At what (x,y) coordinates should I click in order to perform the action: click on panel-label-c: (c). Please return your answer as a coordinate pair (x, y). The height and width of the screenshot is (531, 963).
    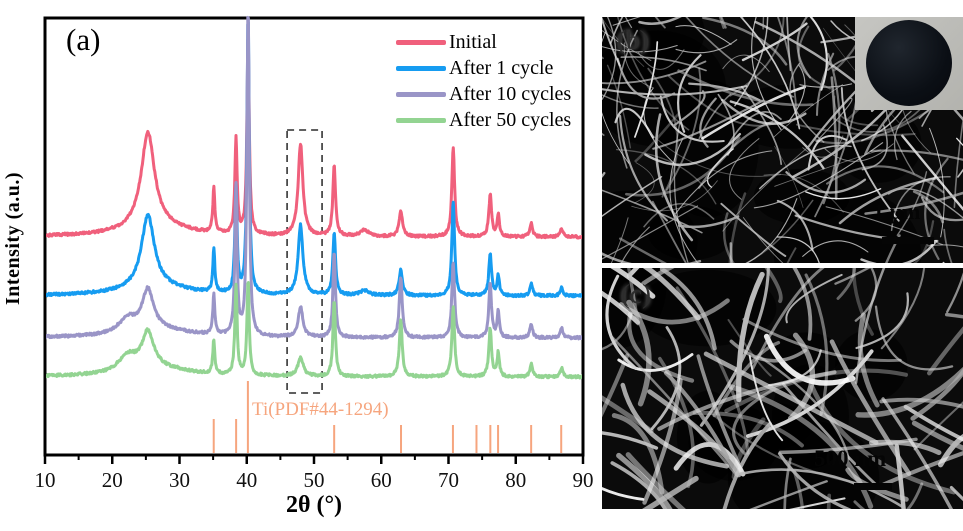
    Looking at the image, I should click on (636, 294).